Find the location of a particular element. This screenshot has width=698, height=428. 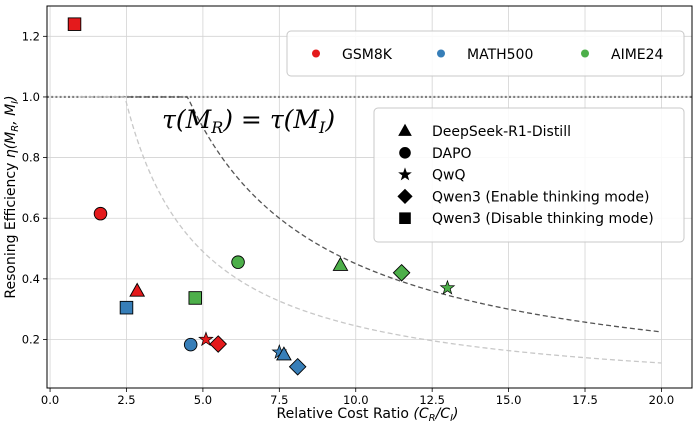

x-tick-label-5: 12.5 is located at coordinates (432, 400).